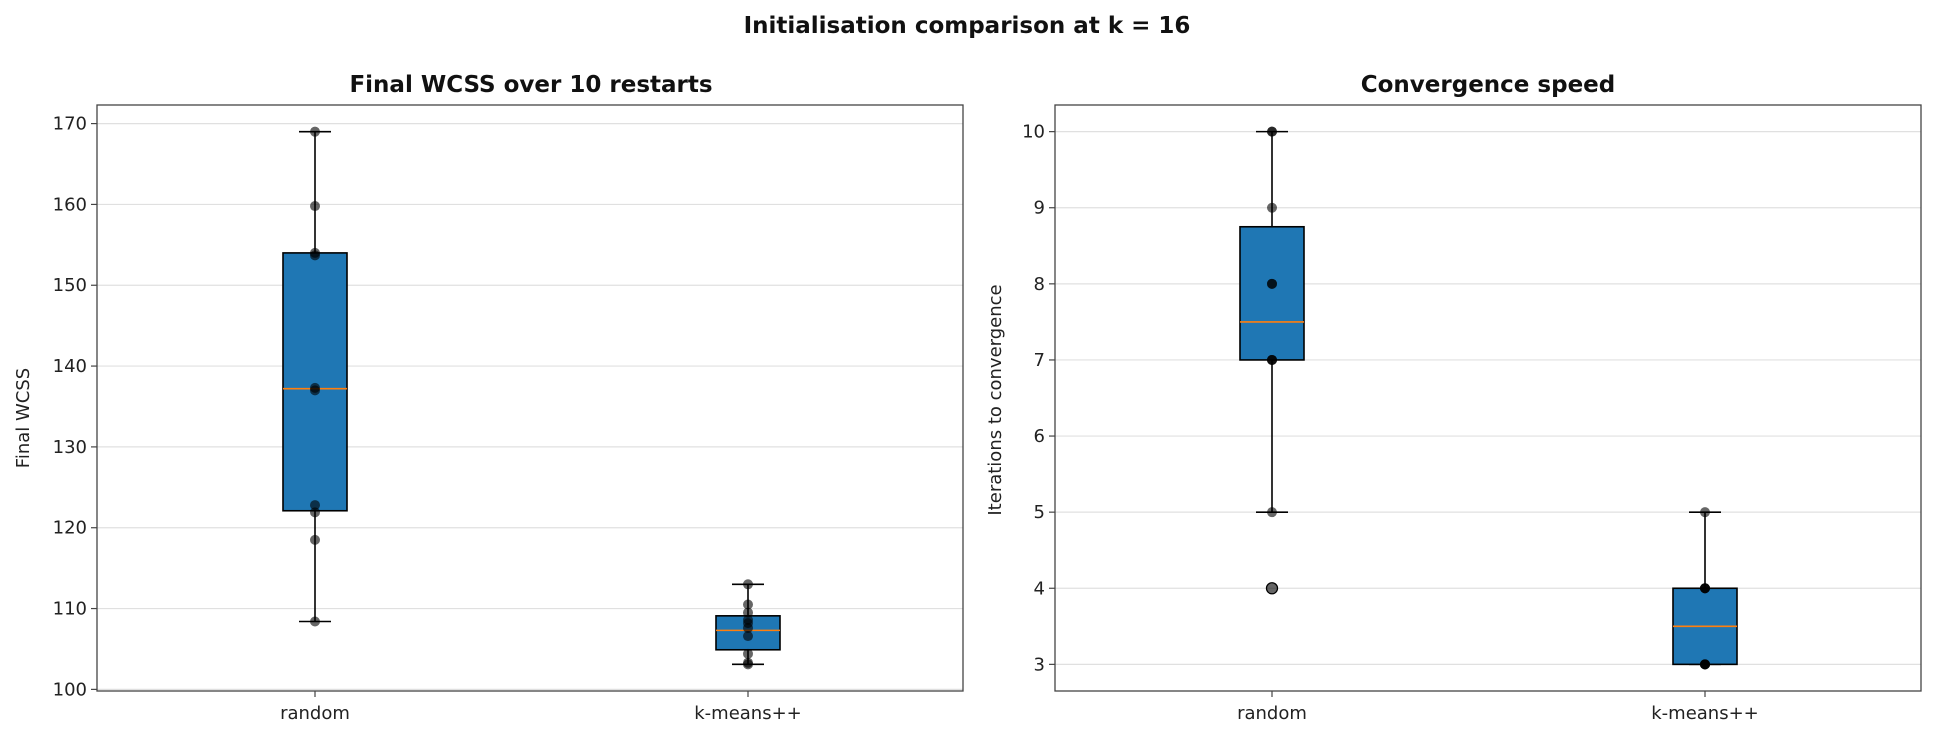  I want to click on wcss-random-box, so click(315, 382).